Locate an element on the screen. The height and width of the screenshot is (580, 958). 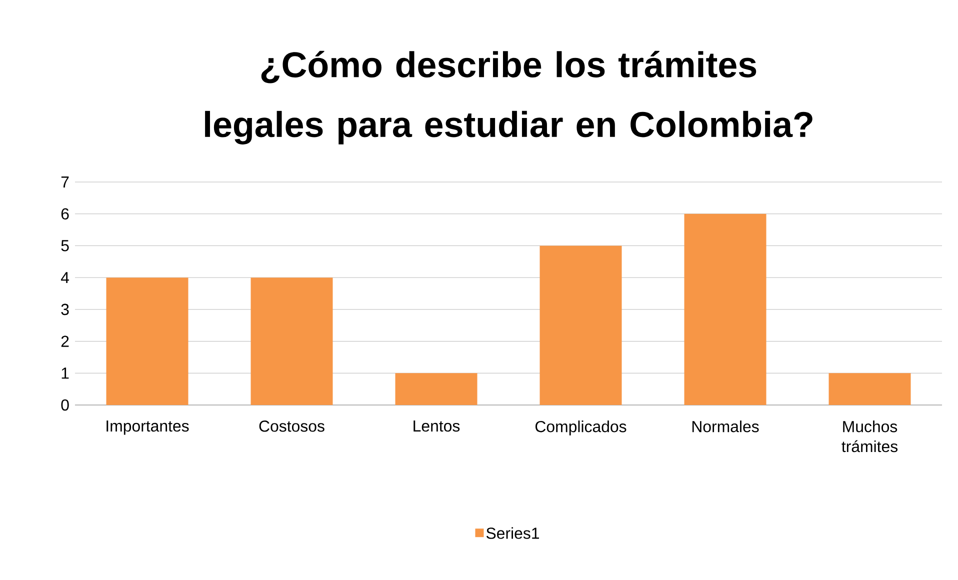
legend-label: Series1 is located at coordinates (512, 533).